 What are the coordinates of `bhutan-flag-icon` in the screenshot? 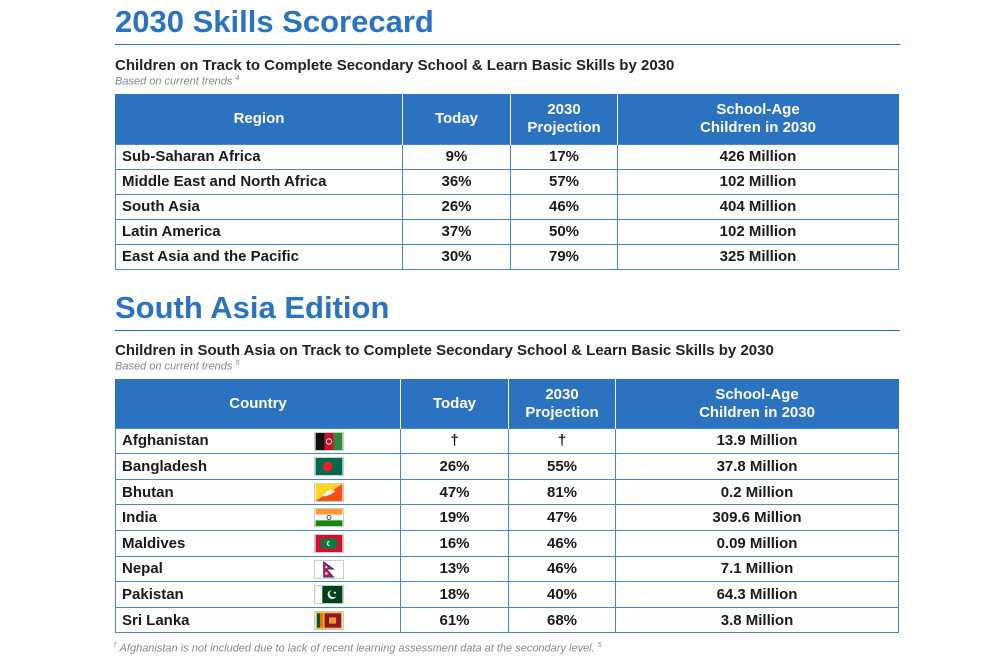 It's located at (329, 492).